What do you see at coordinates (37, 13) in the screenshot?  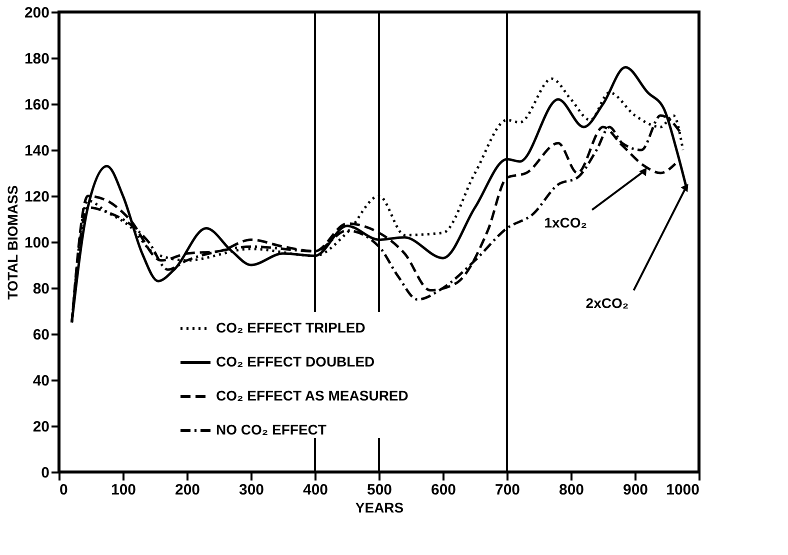 I see `y-tick-label: 200` at bounding box center [37, 13].